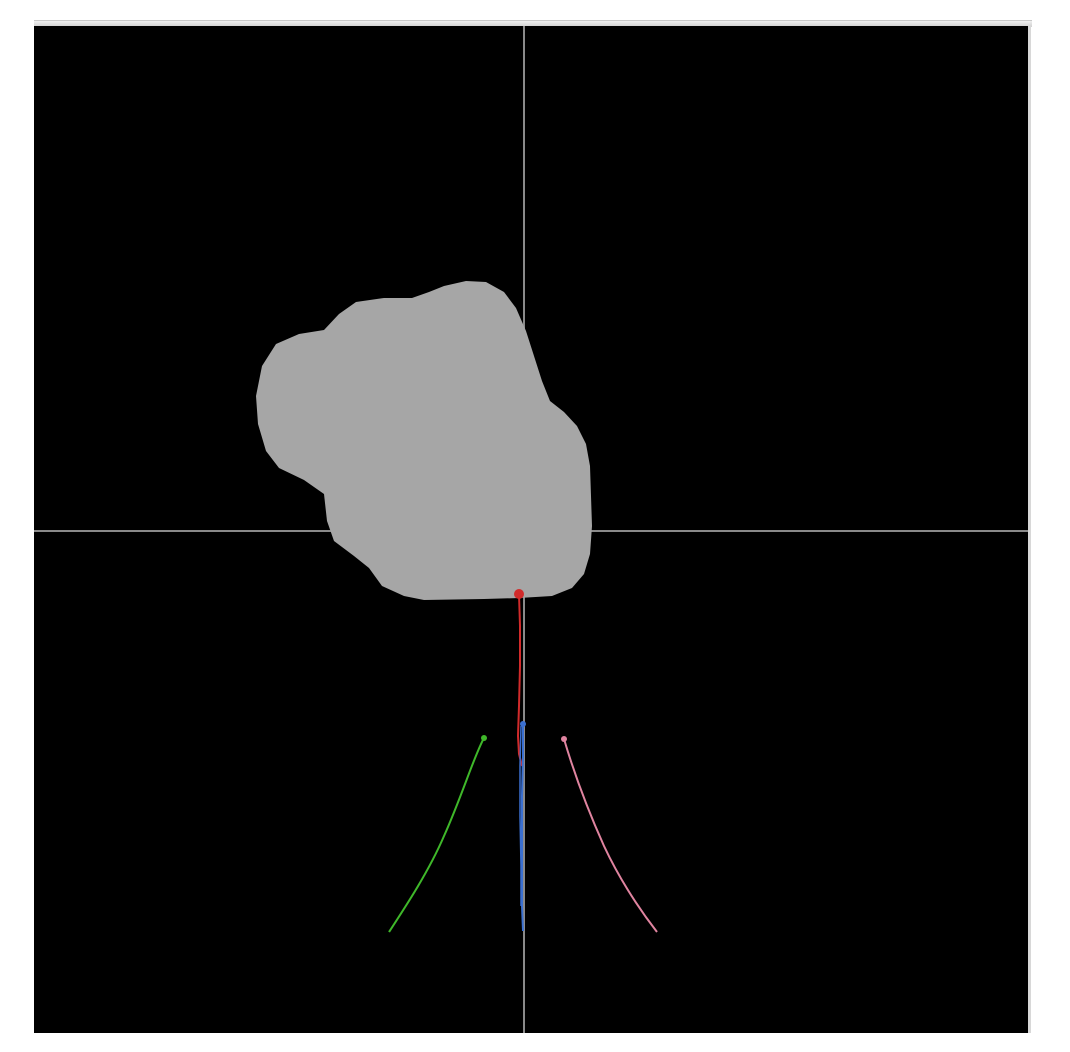 The height and width of the screenshot is (1052, 1070). I want to click on blue-trajectory, so click(522, 828).